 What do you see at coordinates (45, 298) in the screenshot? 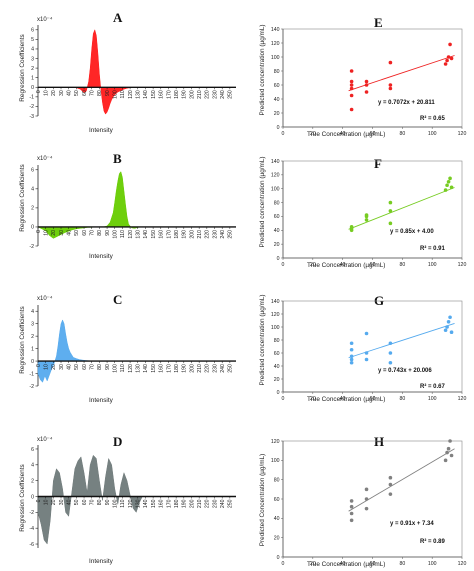
I see `multiplier-c: x10⁻⁴` at bounding box center [45, 298].